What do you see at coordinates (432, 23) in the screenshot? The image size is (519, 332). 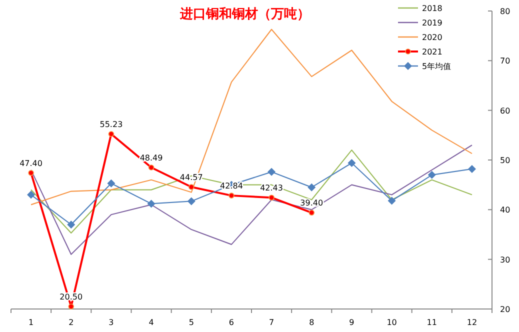 I see `legend-label: 2019` at bounding box center [432, 23].